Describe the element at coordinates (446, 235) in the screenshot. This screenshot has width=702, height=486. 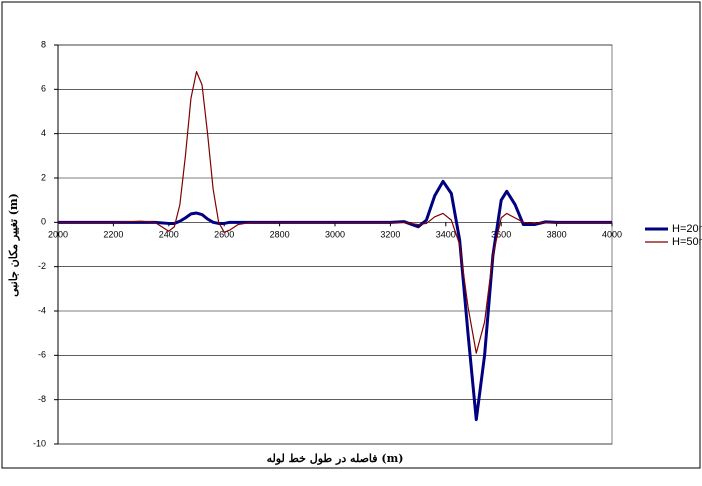
I see `x-tick-label: 3400` at that location.